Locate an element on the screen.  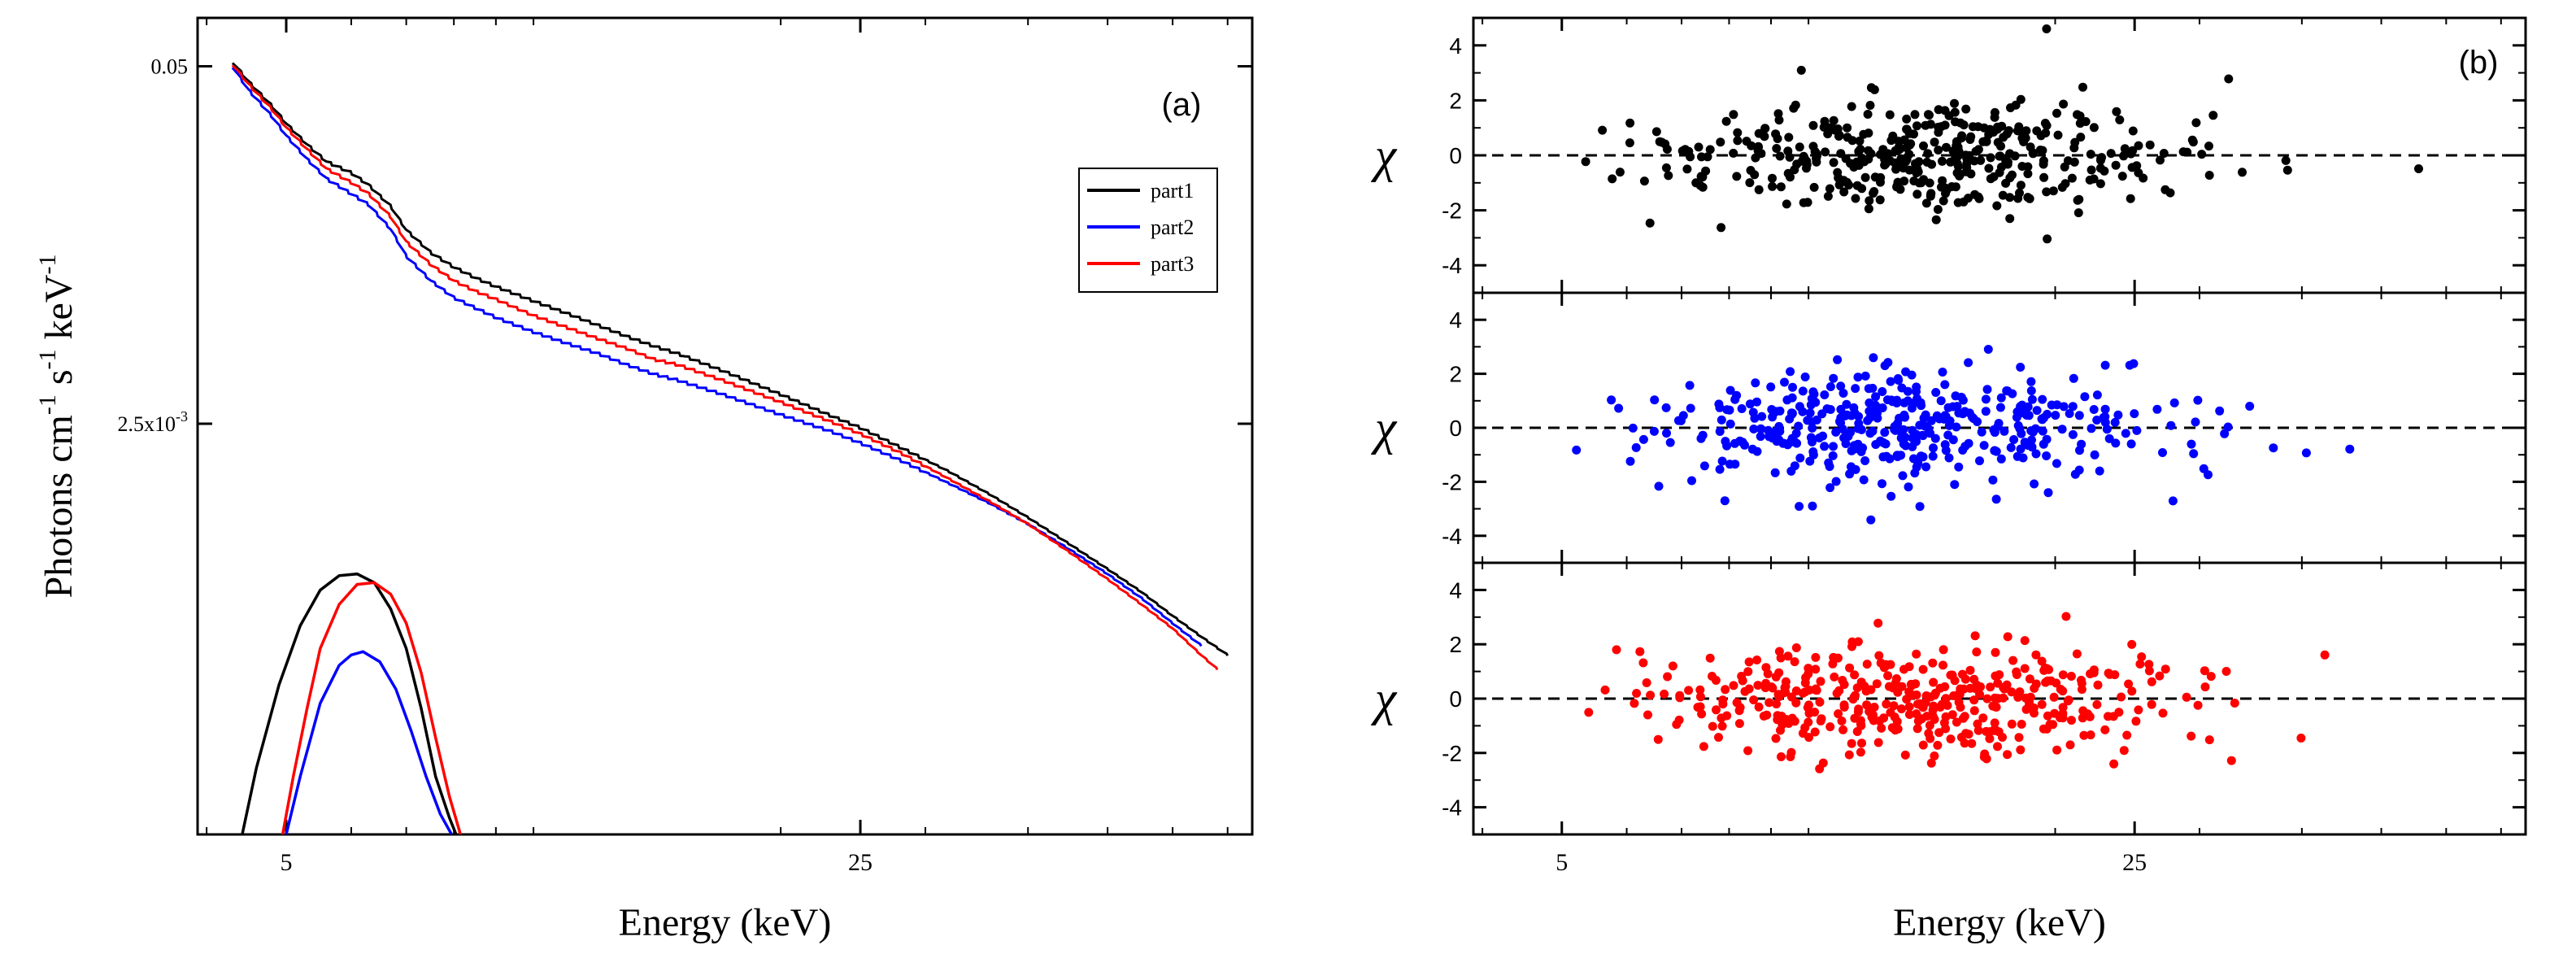
ylabel-part: Photons cm is located at coordinates (58, 507).